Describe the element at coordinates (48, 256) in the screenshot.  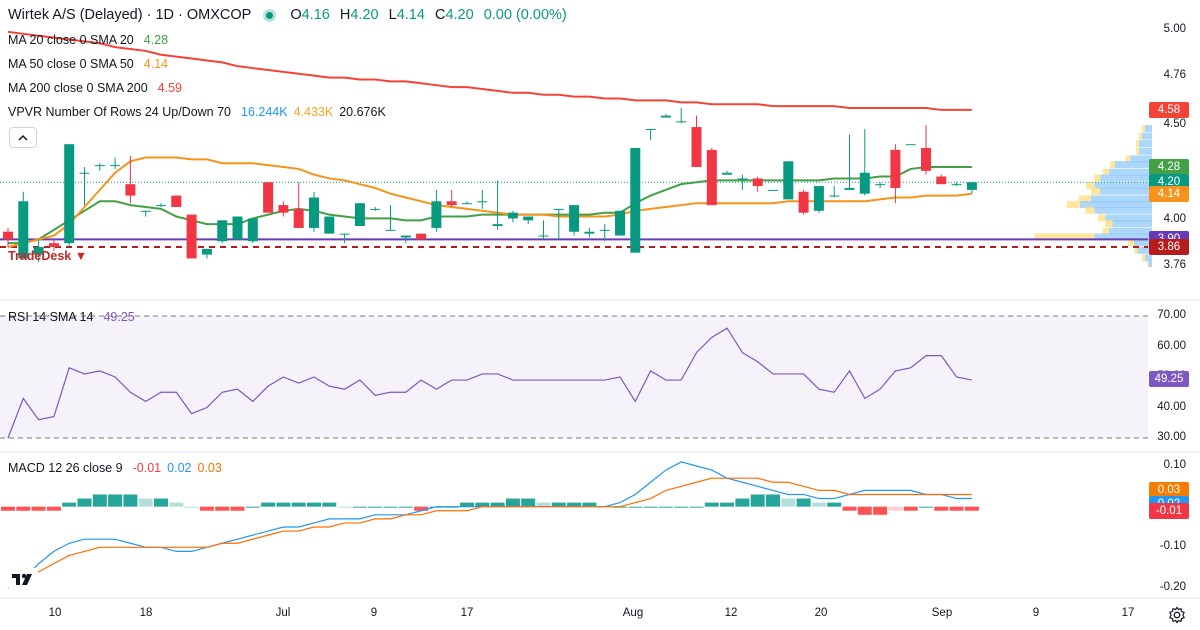
I see `tradedesk-label: TradeDesk ▼` at that location.